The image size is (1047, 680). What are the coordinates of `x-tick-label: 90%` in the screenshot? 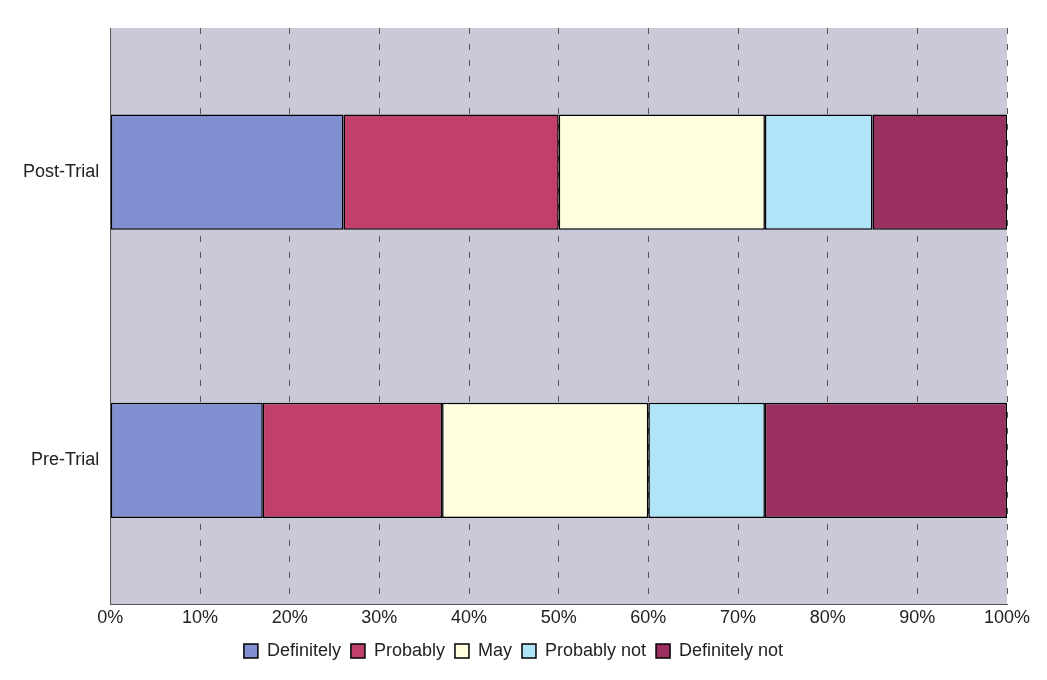 It's located at (917, 617).